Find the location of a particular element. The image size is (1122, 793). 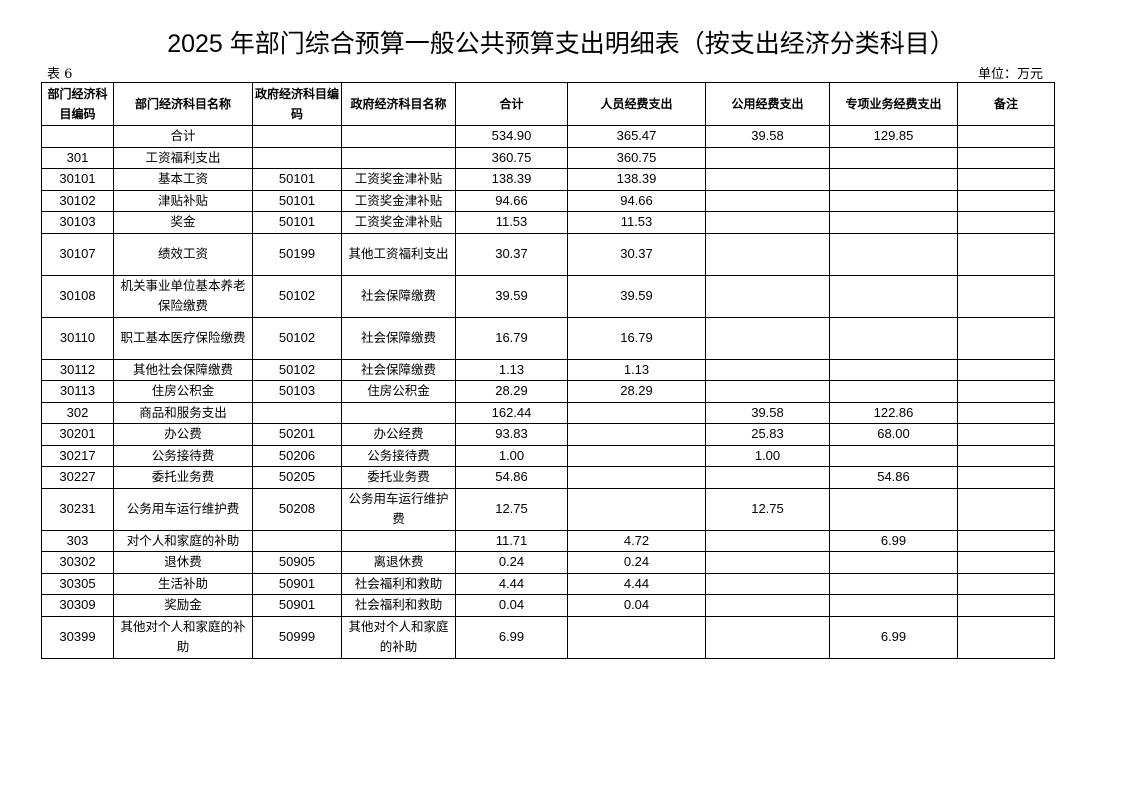

table-cell: 奖励金 is located at coordinates (183, 605).